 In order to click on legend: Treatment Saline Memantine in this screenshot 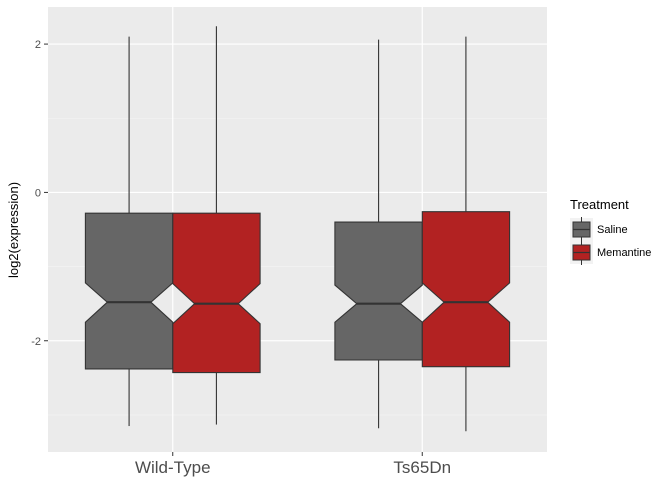, I will do `click(610, 231)`.